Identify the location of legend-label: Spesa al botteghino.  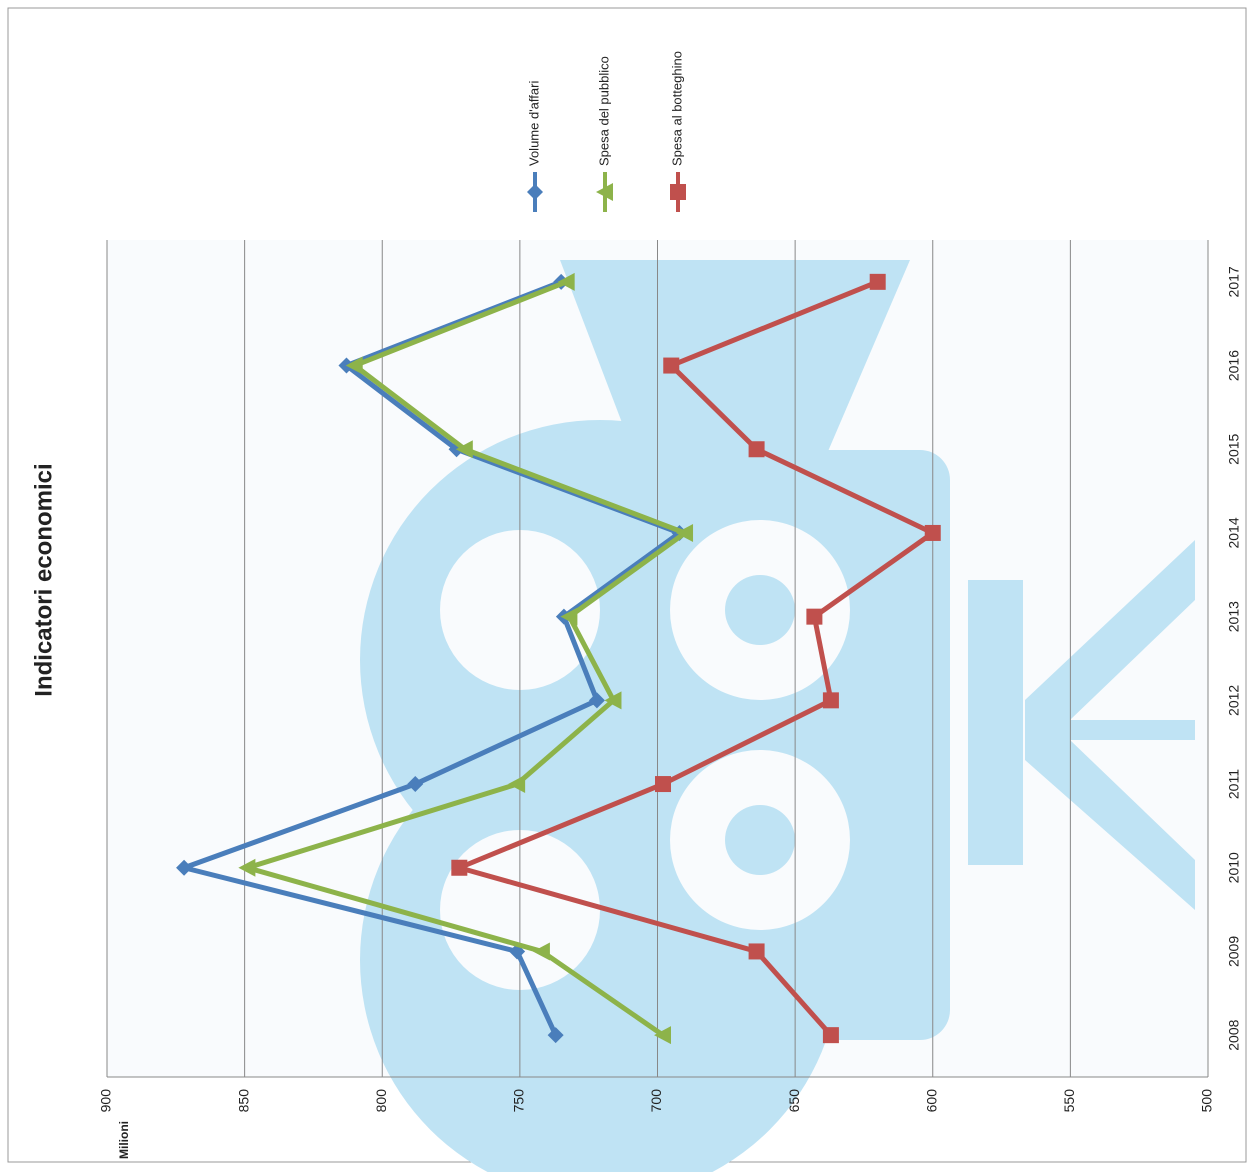
(676, 108).